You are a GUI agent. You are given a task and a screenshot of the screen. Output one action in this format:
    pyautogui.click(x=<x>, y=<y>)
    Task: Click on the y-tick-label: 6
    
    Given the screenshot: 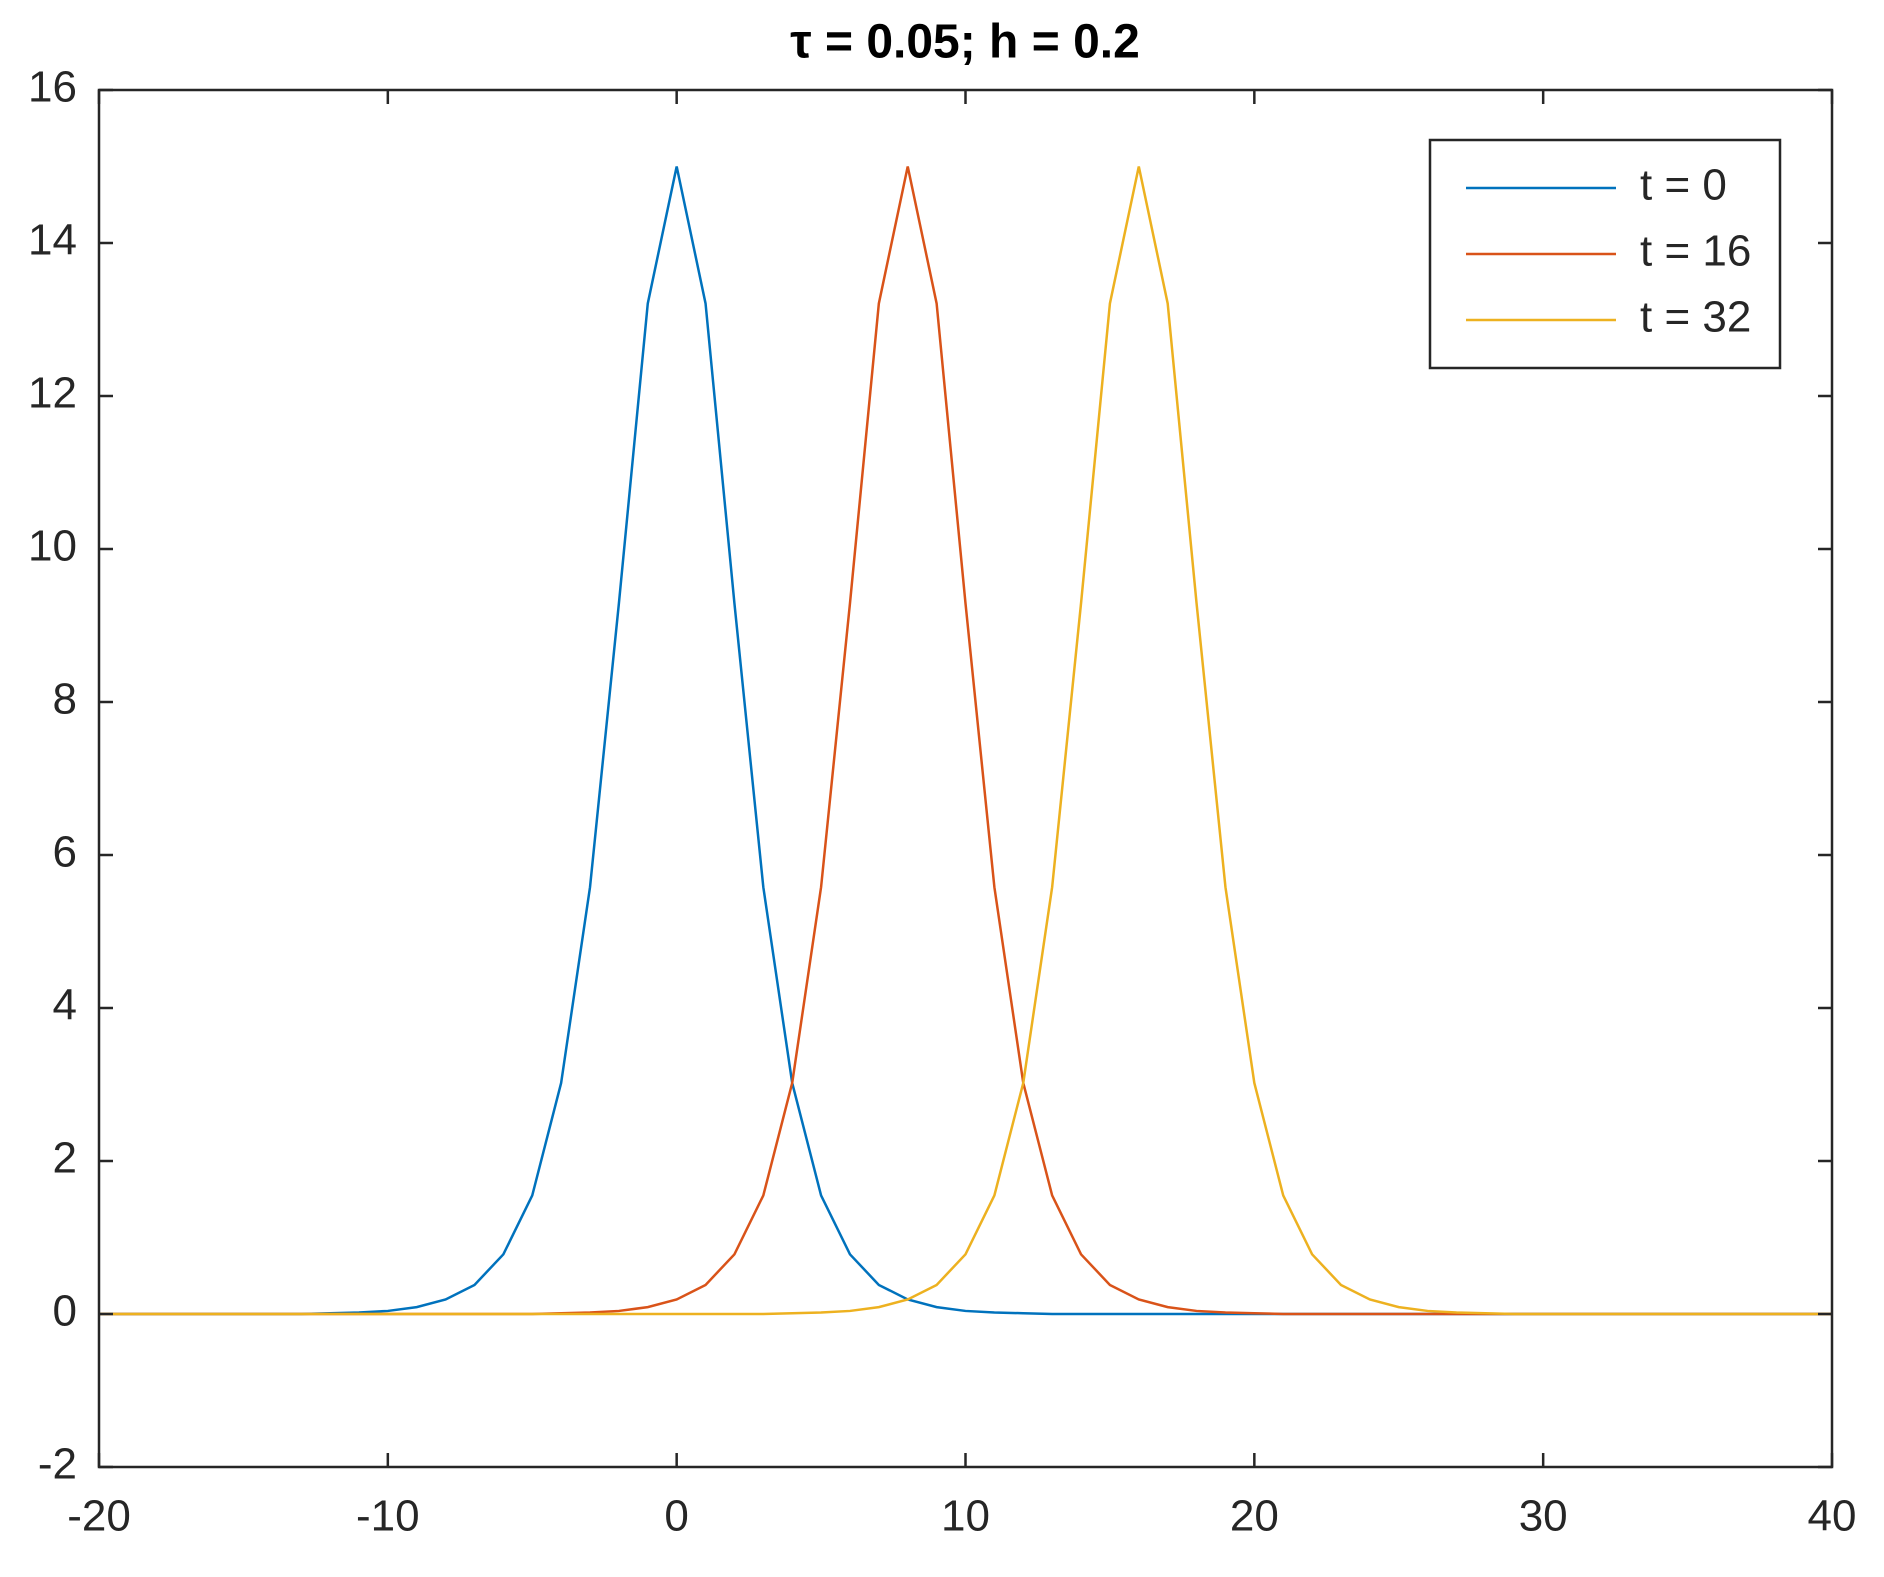 What is the action you would take?
    pyautogui.click(x=65, y=852)
    